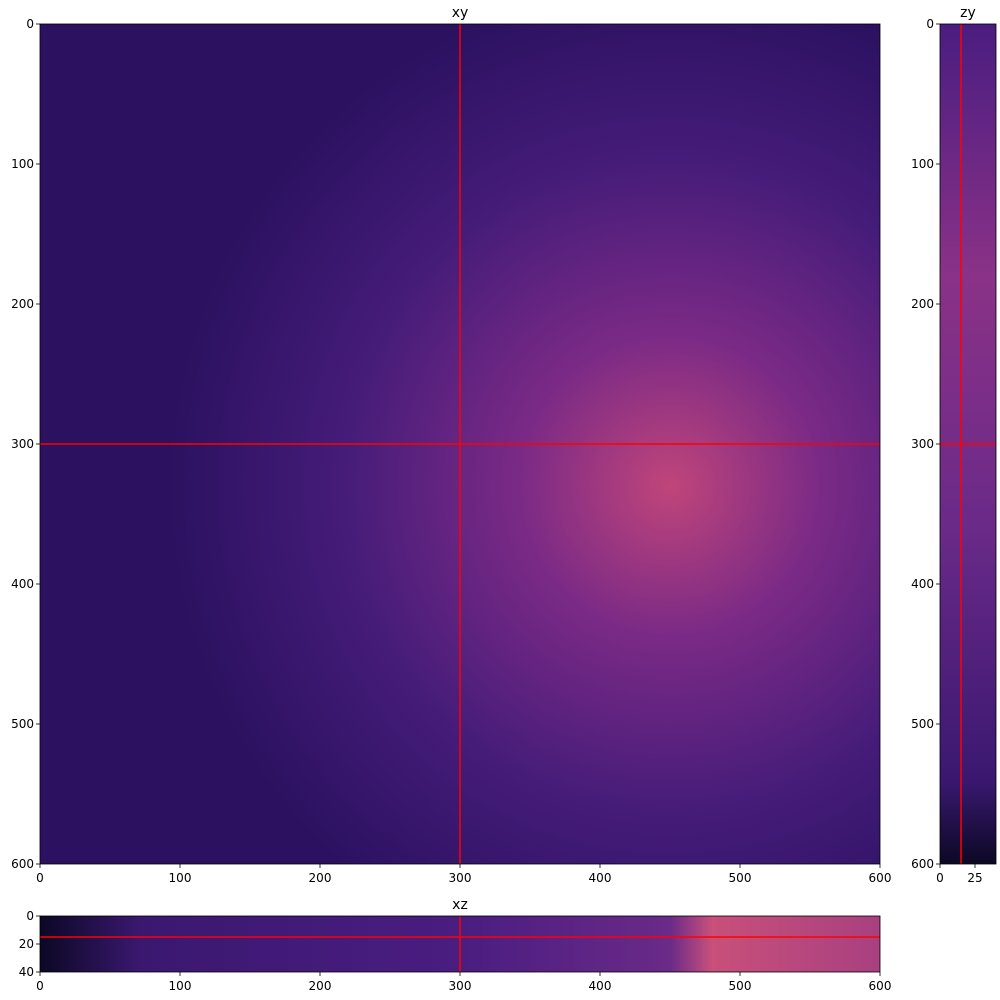  Describe the element at coordinates (26, 944) in the screenshot. I see `y-tick-label: 20` at that location.